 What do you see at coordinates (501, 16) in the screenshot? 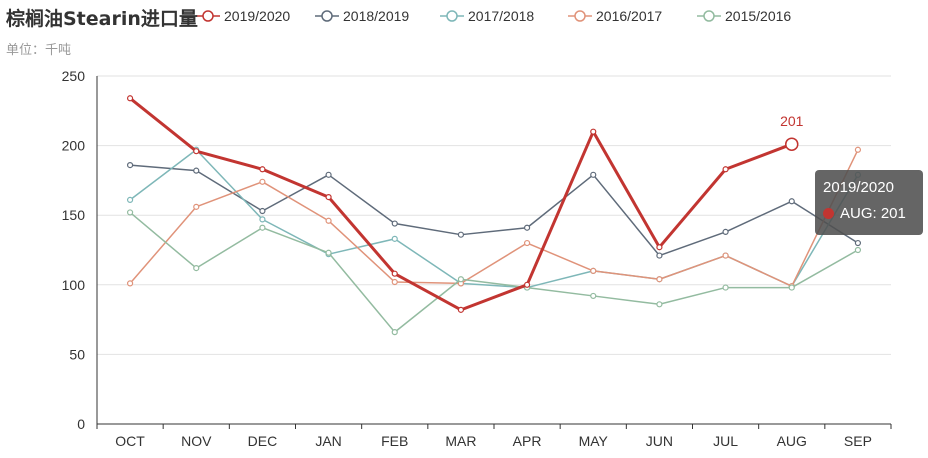
I see `legend-label: 2017/2018` at bounding box center [501, 16].